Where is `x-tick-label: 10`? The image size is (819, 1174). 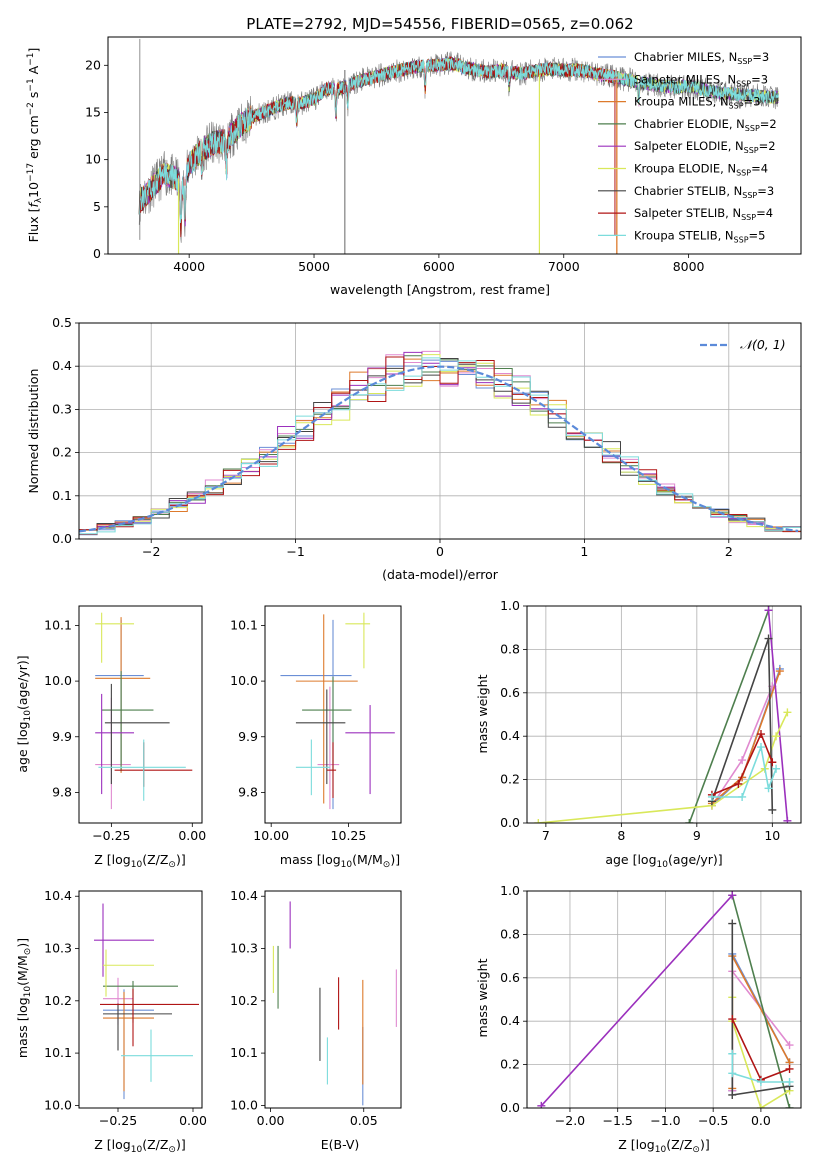
x-tick-label: 10 is located at coordinates (772, 835).